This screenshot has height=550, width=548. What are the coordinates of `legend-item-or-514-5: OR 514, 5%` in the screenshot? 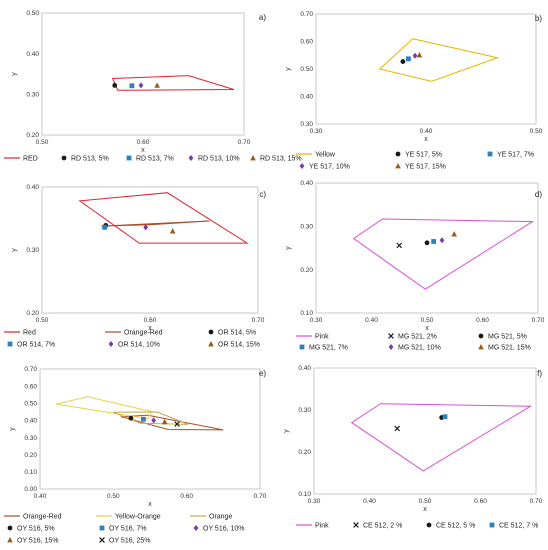 It's located at (232, 332).